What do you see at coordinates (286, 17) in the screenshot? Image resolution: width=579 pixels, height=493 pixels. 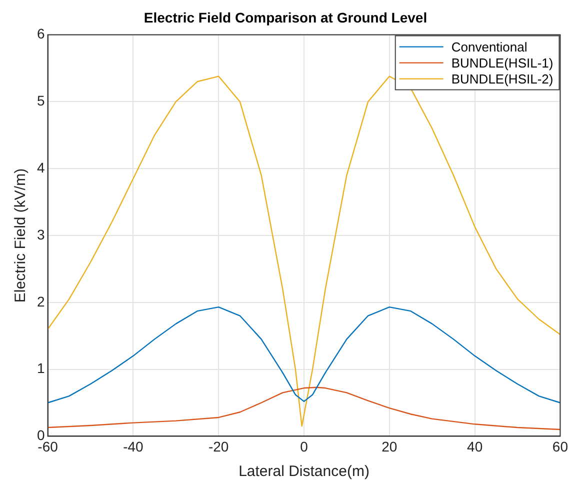 I see `chart-title: Electric Field Comparison at Ground Level` at bounding box center [286, 17].